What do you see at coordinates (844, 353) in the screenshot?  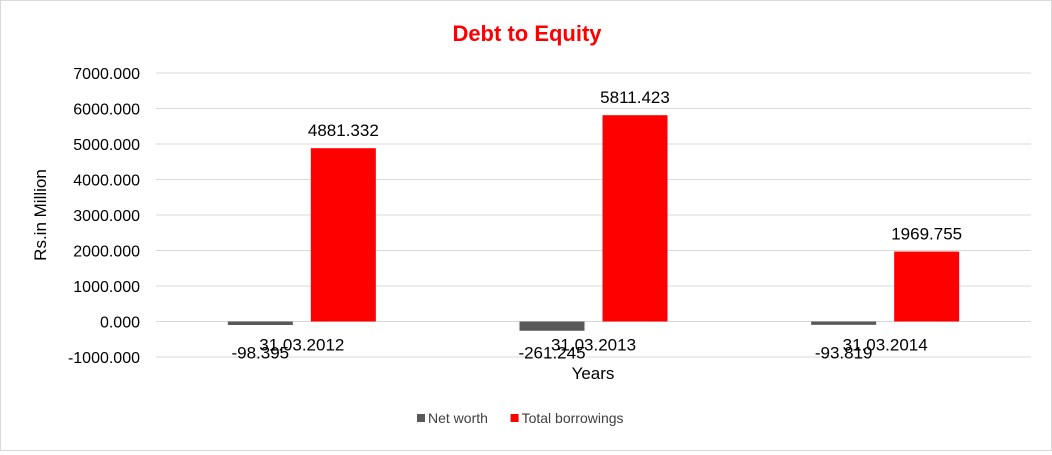 I see `data-label: -93.819` at bounding box center [844, 353].